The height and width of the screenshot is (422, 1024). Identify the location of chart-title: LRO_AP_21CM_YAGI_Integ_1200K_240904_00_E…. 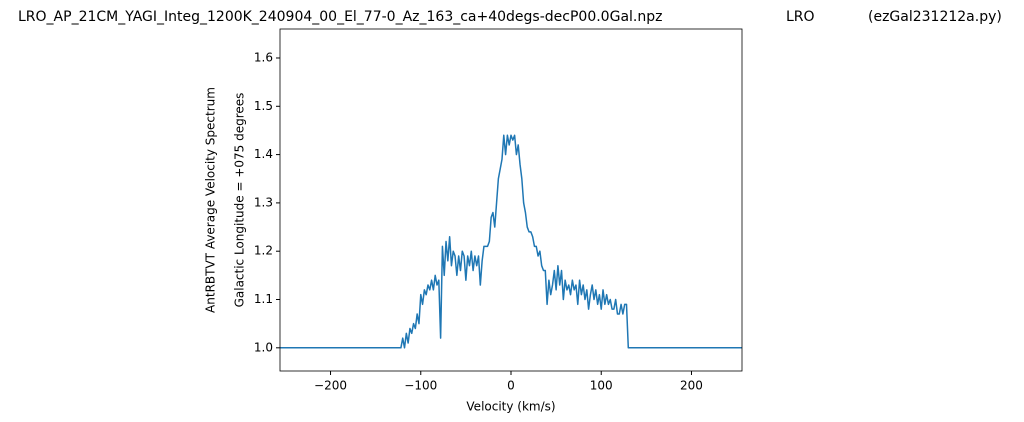
(340, 17).